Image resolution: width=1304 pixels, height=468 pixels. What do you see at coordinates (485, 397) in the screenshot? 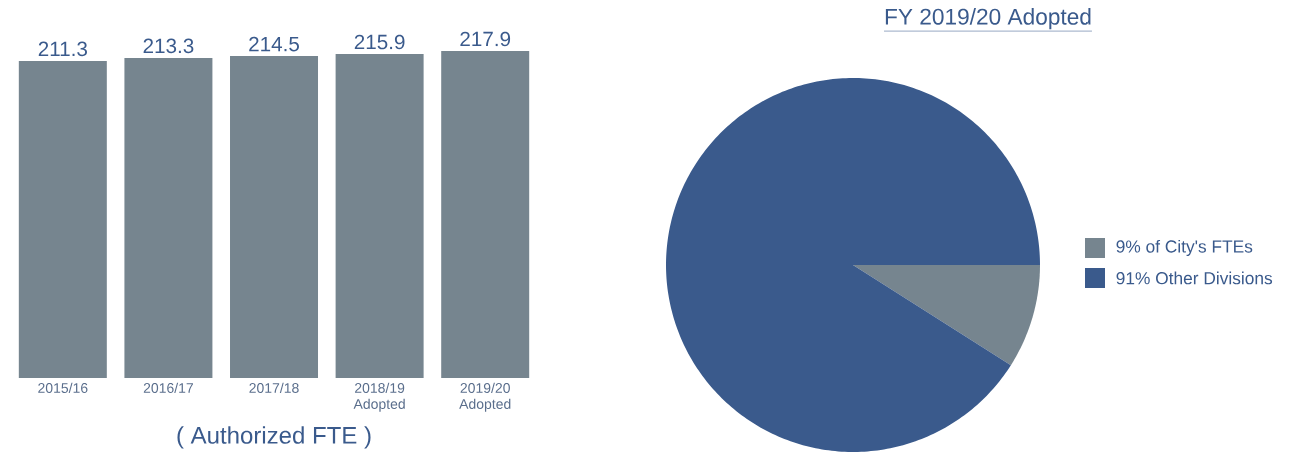
I see `x-tick-label: 2019/20 Adopted` at bounding box center [485, 397].